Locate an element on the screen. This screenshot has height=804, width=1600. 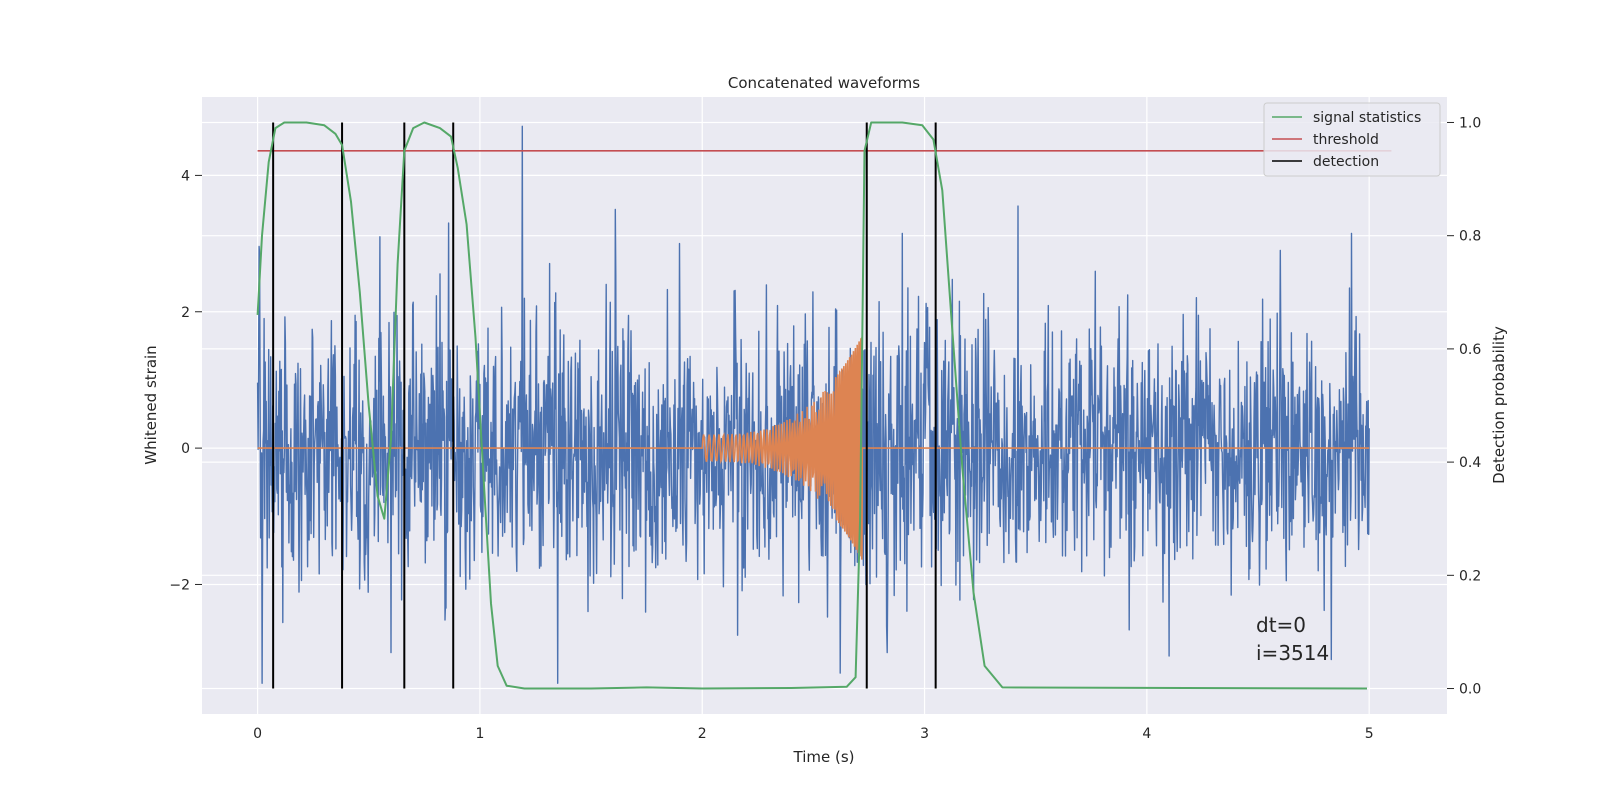
chart-title: Concatenated waveforms is located at coordinates (824, 83).